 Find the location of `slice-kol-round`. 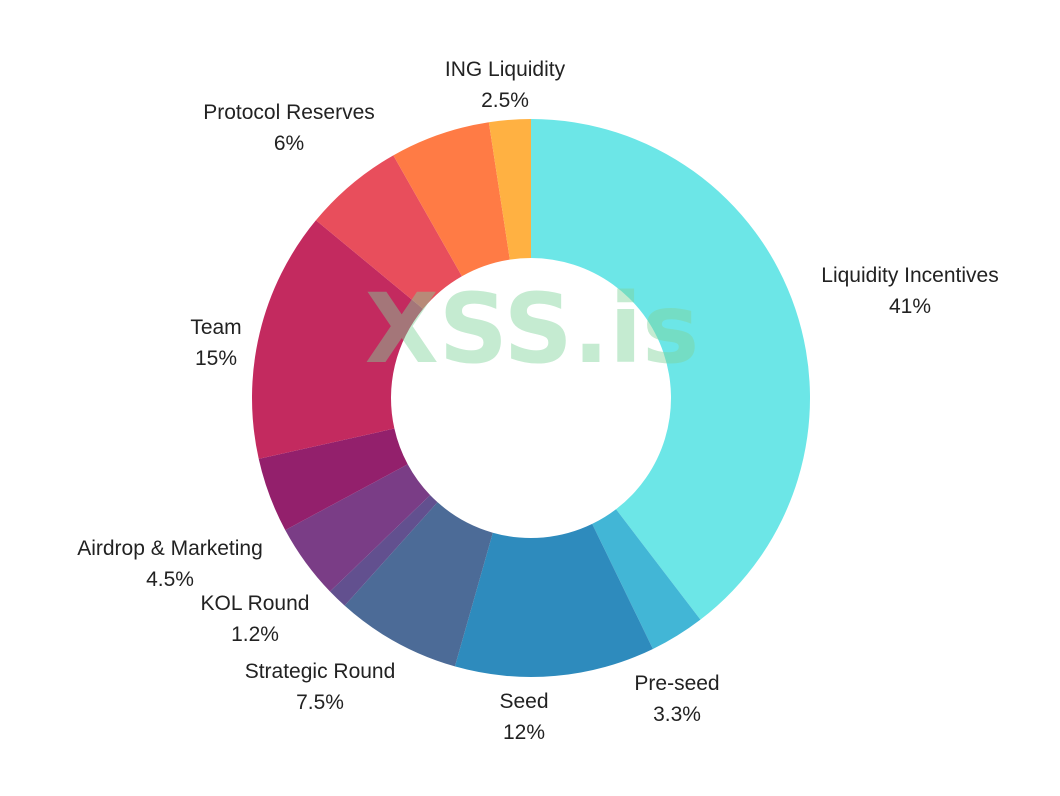

slice-kol-round is located at coordinates (384, 550).